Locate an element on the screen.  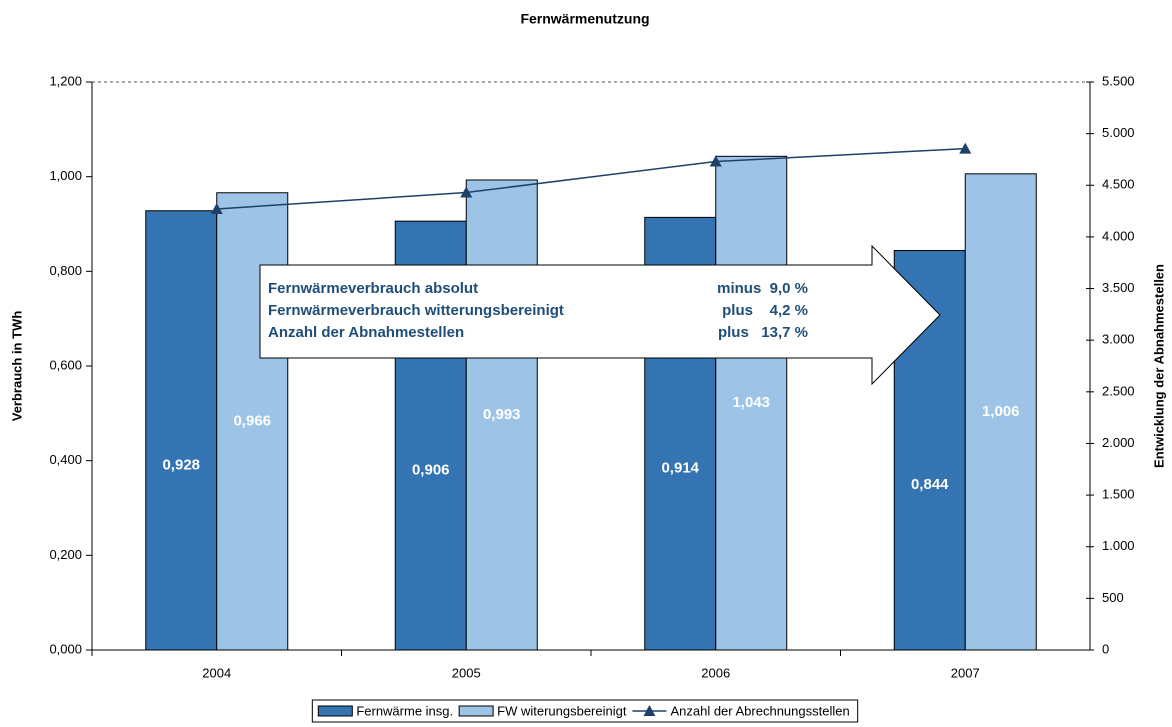
data-label: 0,906 is located at coordinates (431, 470).